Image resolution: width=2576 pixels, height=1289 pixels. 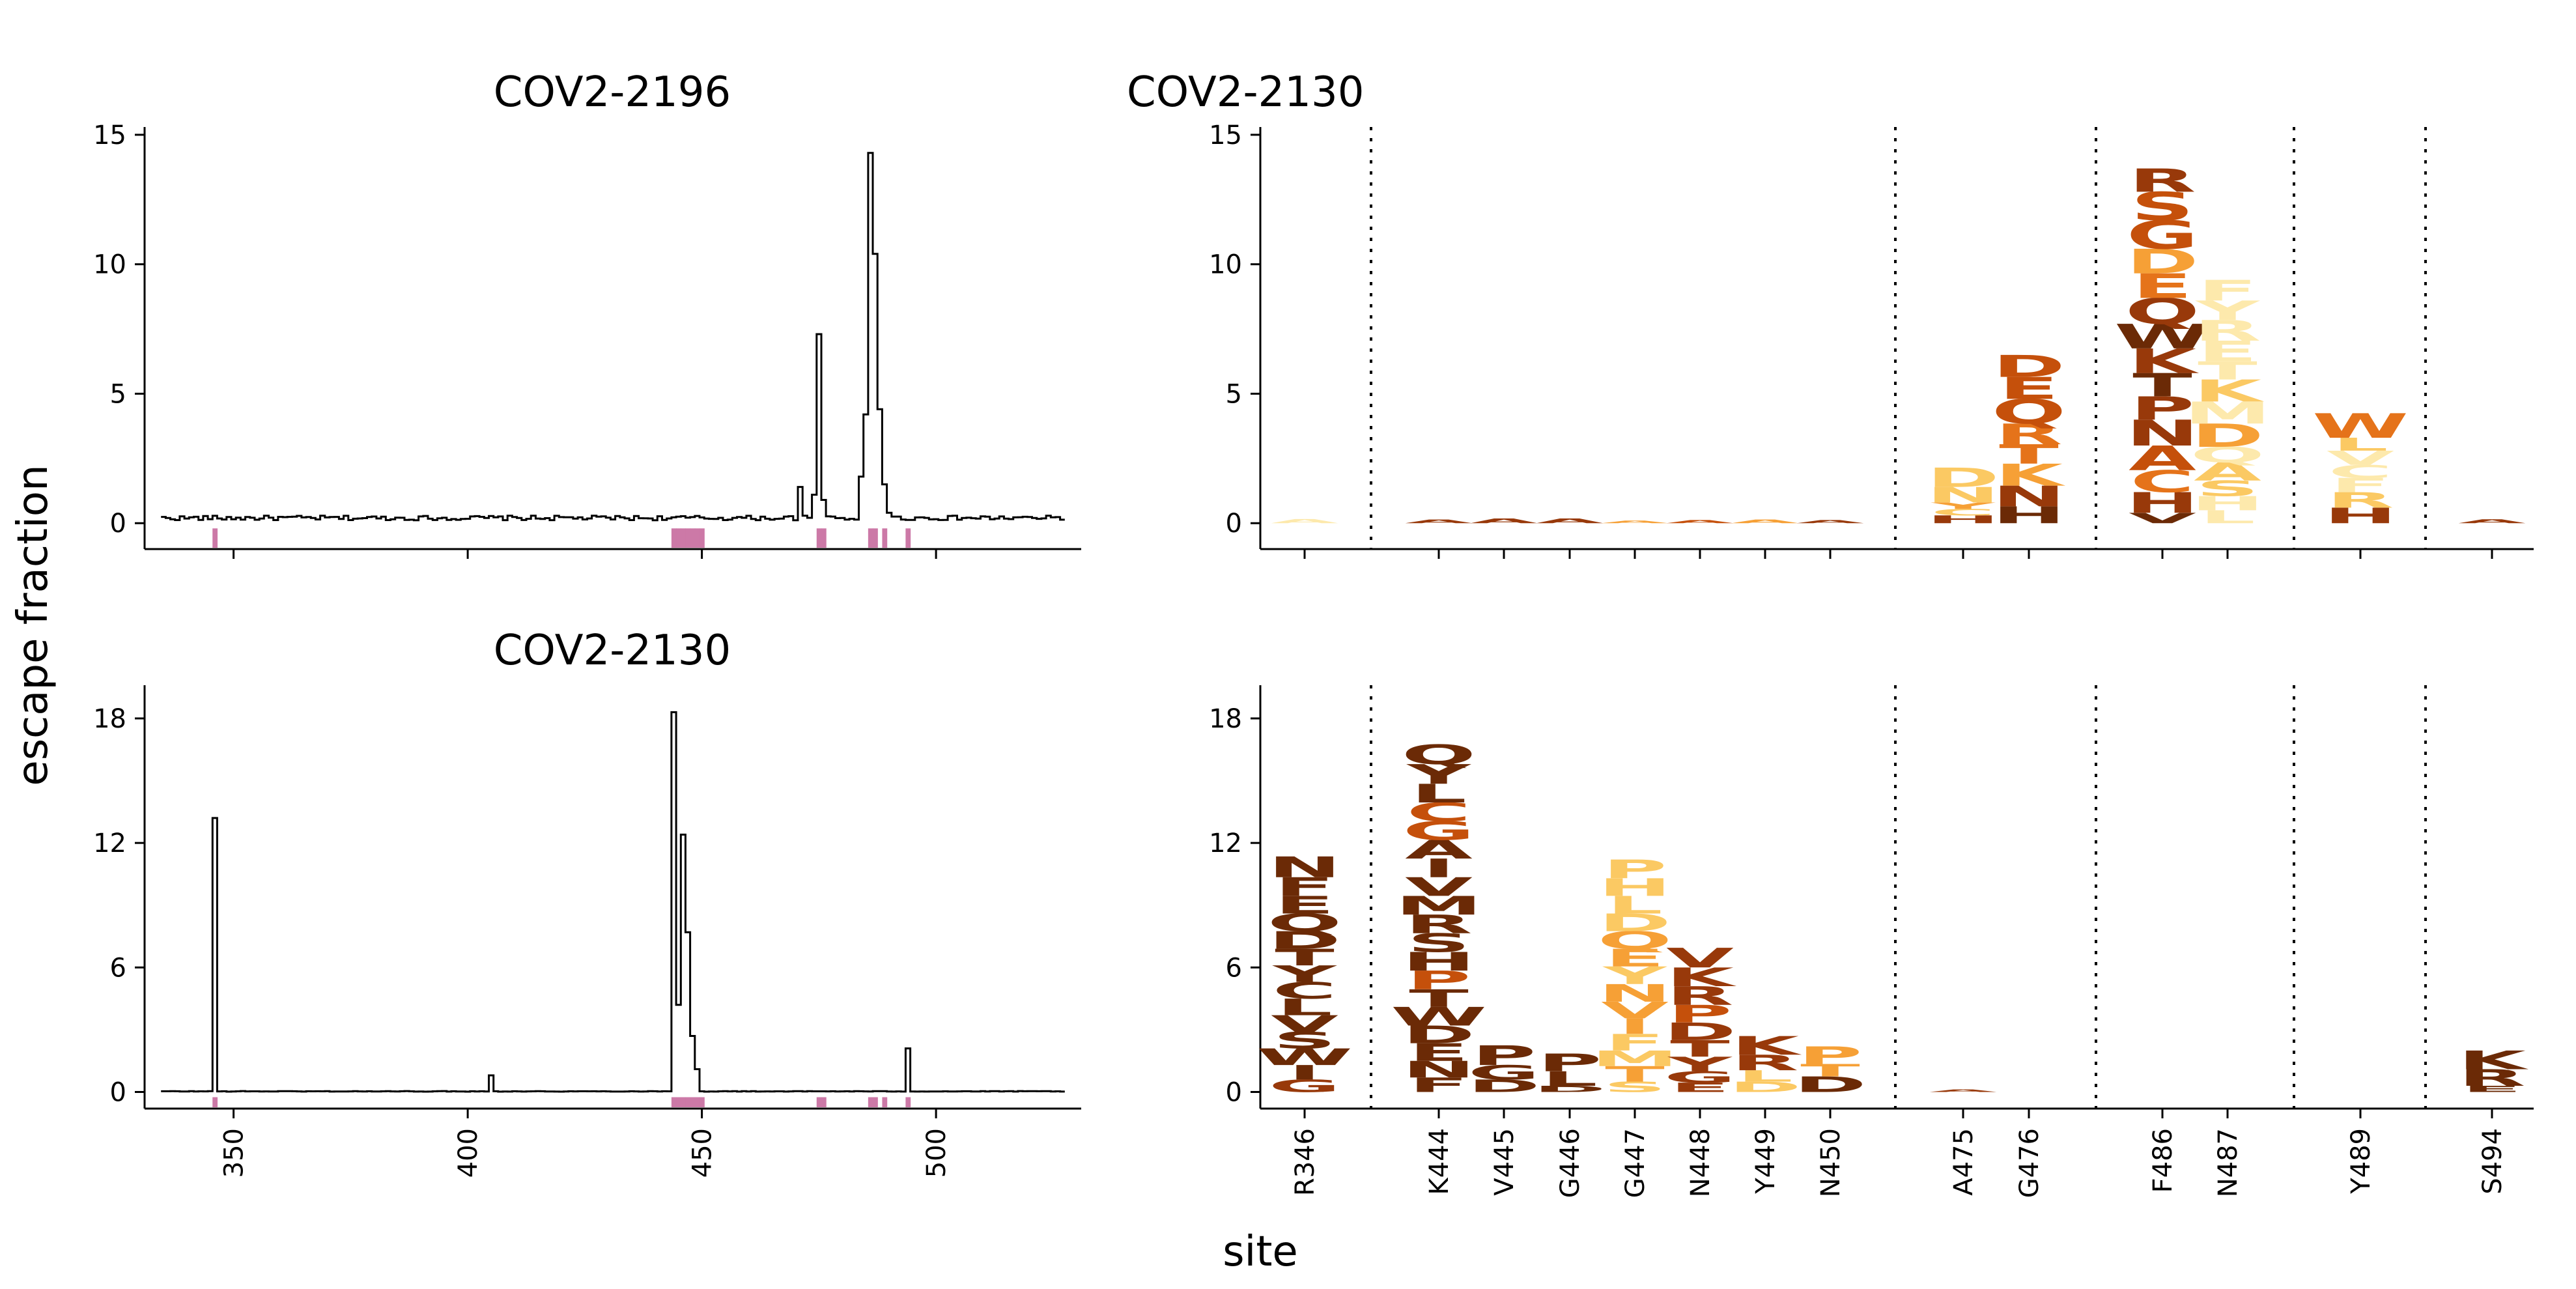 What do you see at coordinates (1701, 1162) in the screenshot?
I see `site-label: N448` at bounding box center [1701, 1162].